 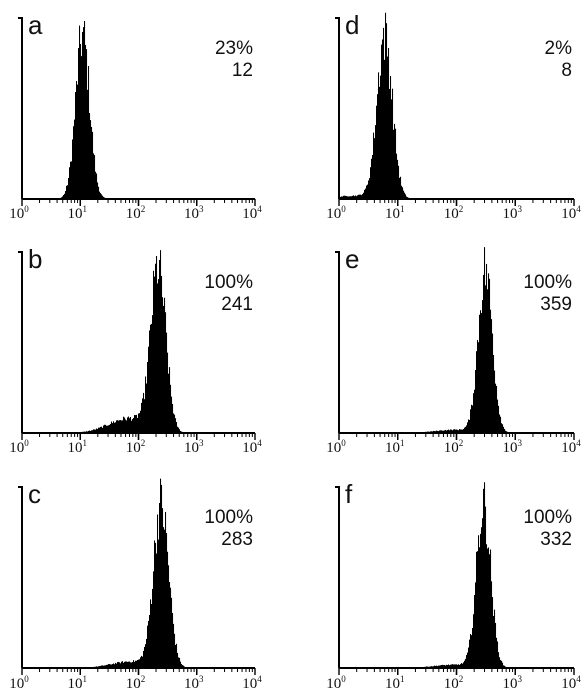 I want to click on panel-letter: f, so click(x=349, y=494).